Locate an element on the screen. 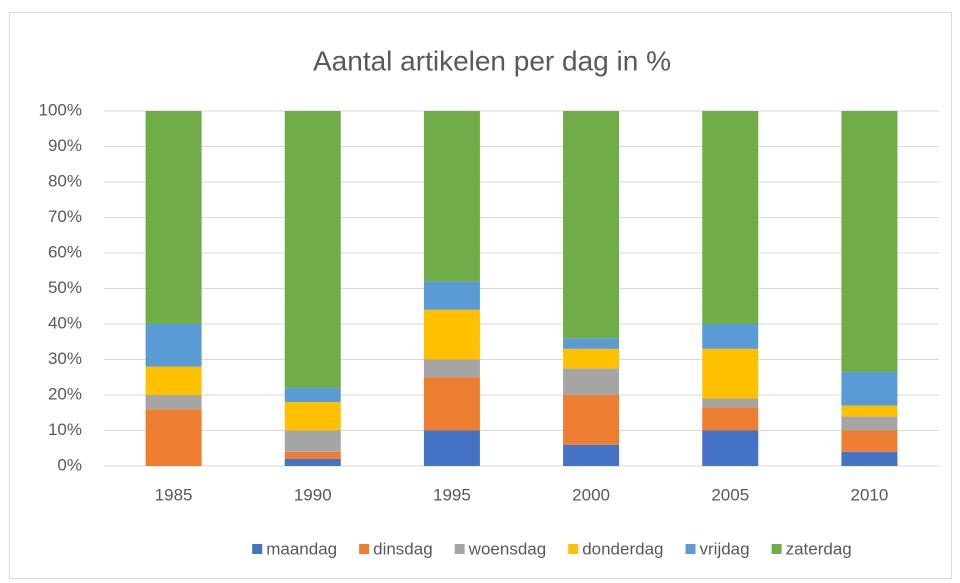  legend-label: donderdag is located at coordinates (622, 548).